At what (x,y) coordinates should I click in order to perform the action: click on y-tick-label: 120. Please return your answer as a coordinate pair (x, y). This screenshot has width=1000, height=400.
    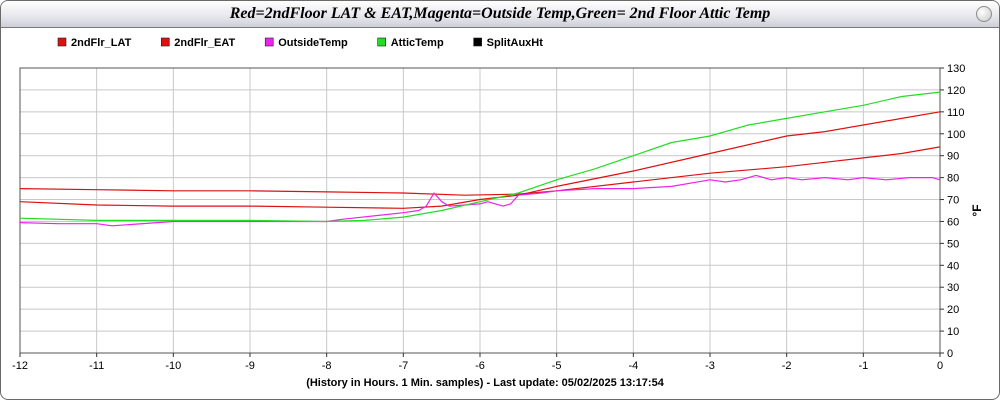
    Looking at the image, I should click on (956, 91).